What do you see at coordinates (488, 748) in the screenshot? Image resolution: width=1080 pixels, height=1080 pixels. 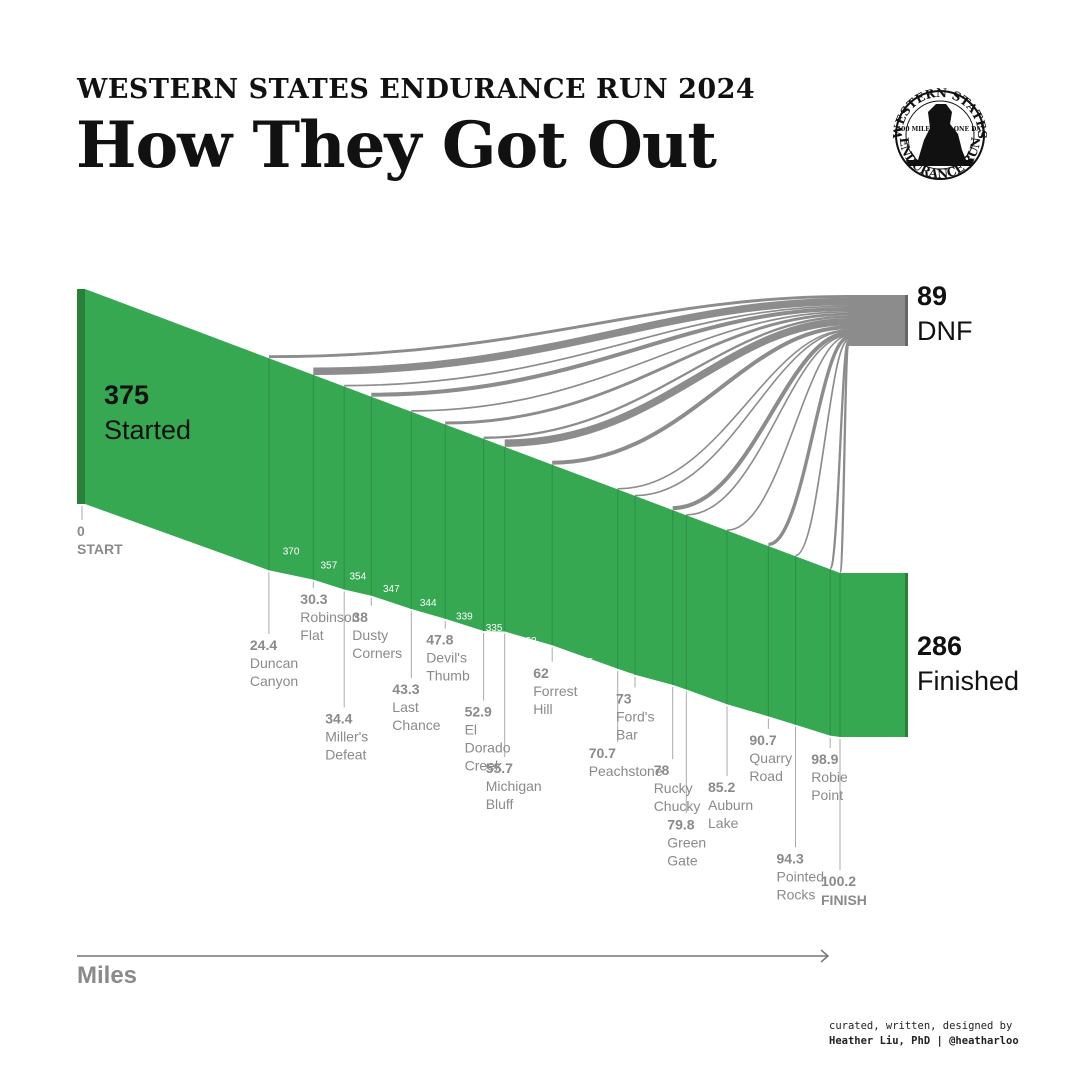 I see `checkpoint-name-label: El Dorado Creek` at bounding box center [488, 748].